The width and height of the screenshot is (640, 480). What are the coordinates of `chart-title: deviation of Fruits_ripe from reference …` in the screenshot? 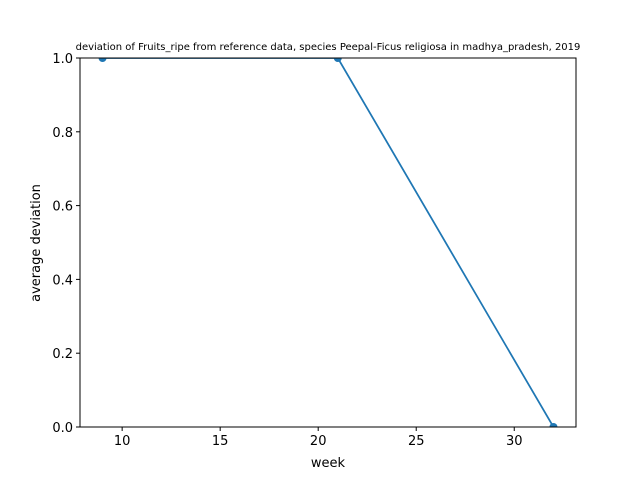 It's located at (328, 47).